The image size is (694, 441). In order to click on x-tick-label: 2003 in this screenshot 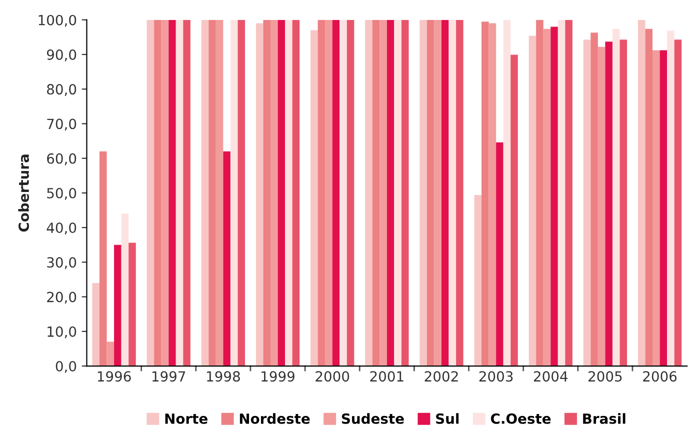, I will do `click(496, 376)`.